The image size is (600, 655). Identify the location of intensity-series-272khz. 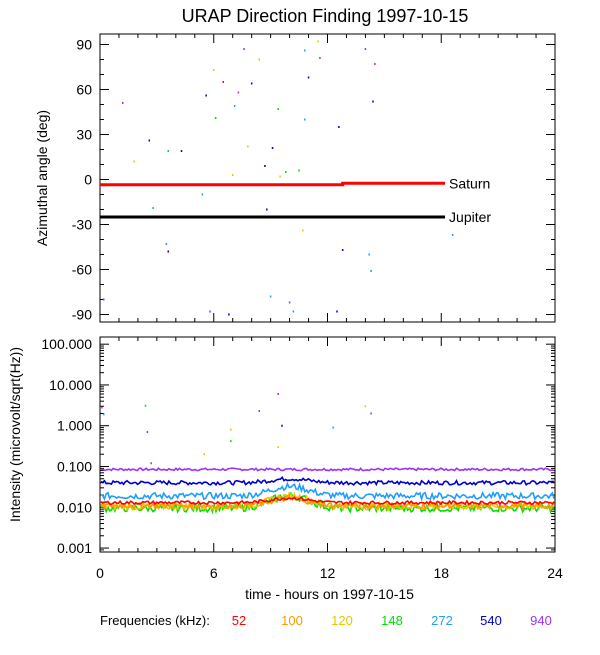
(327, 491).